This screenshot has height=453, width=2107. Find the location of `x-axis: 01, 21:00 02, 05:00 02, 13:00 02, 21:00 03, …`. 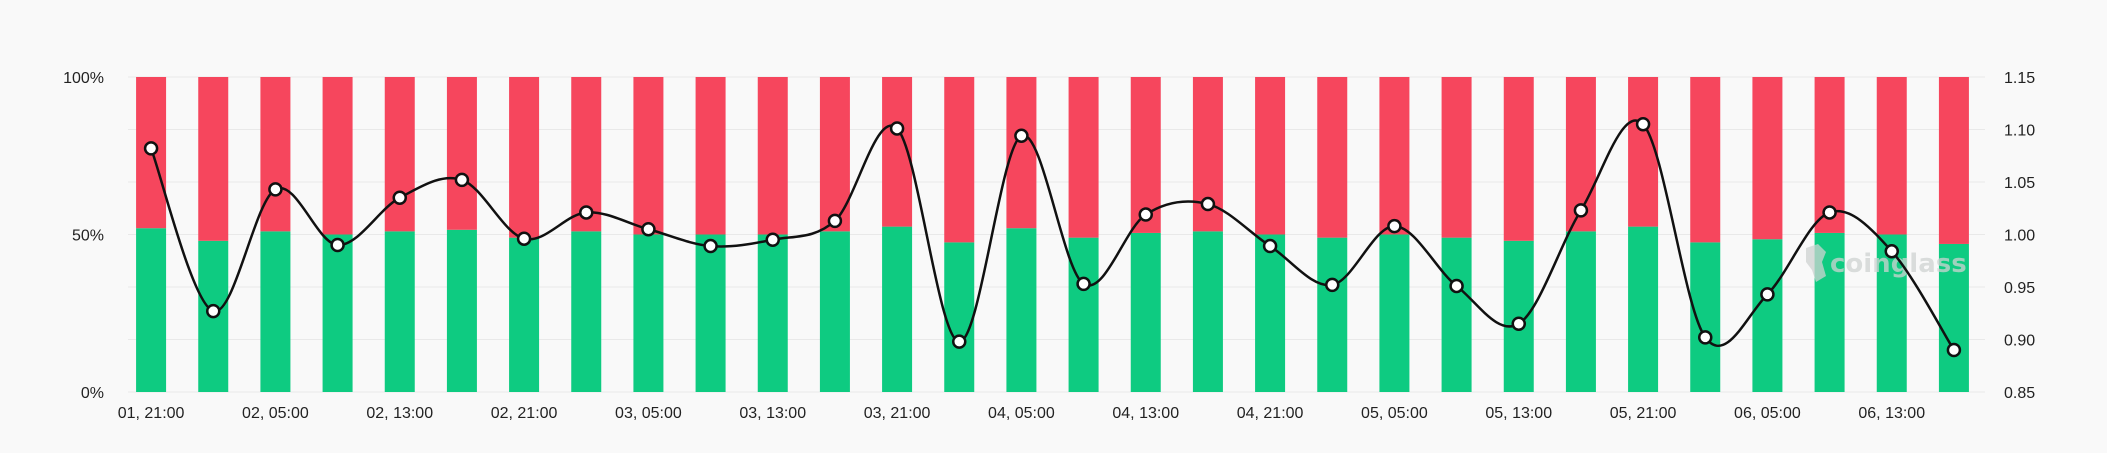

x-axis: 01, 21:00 02, 05:00 02, 13:00 02, 21:00 03, … is located at coordinates (1021, 413).